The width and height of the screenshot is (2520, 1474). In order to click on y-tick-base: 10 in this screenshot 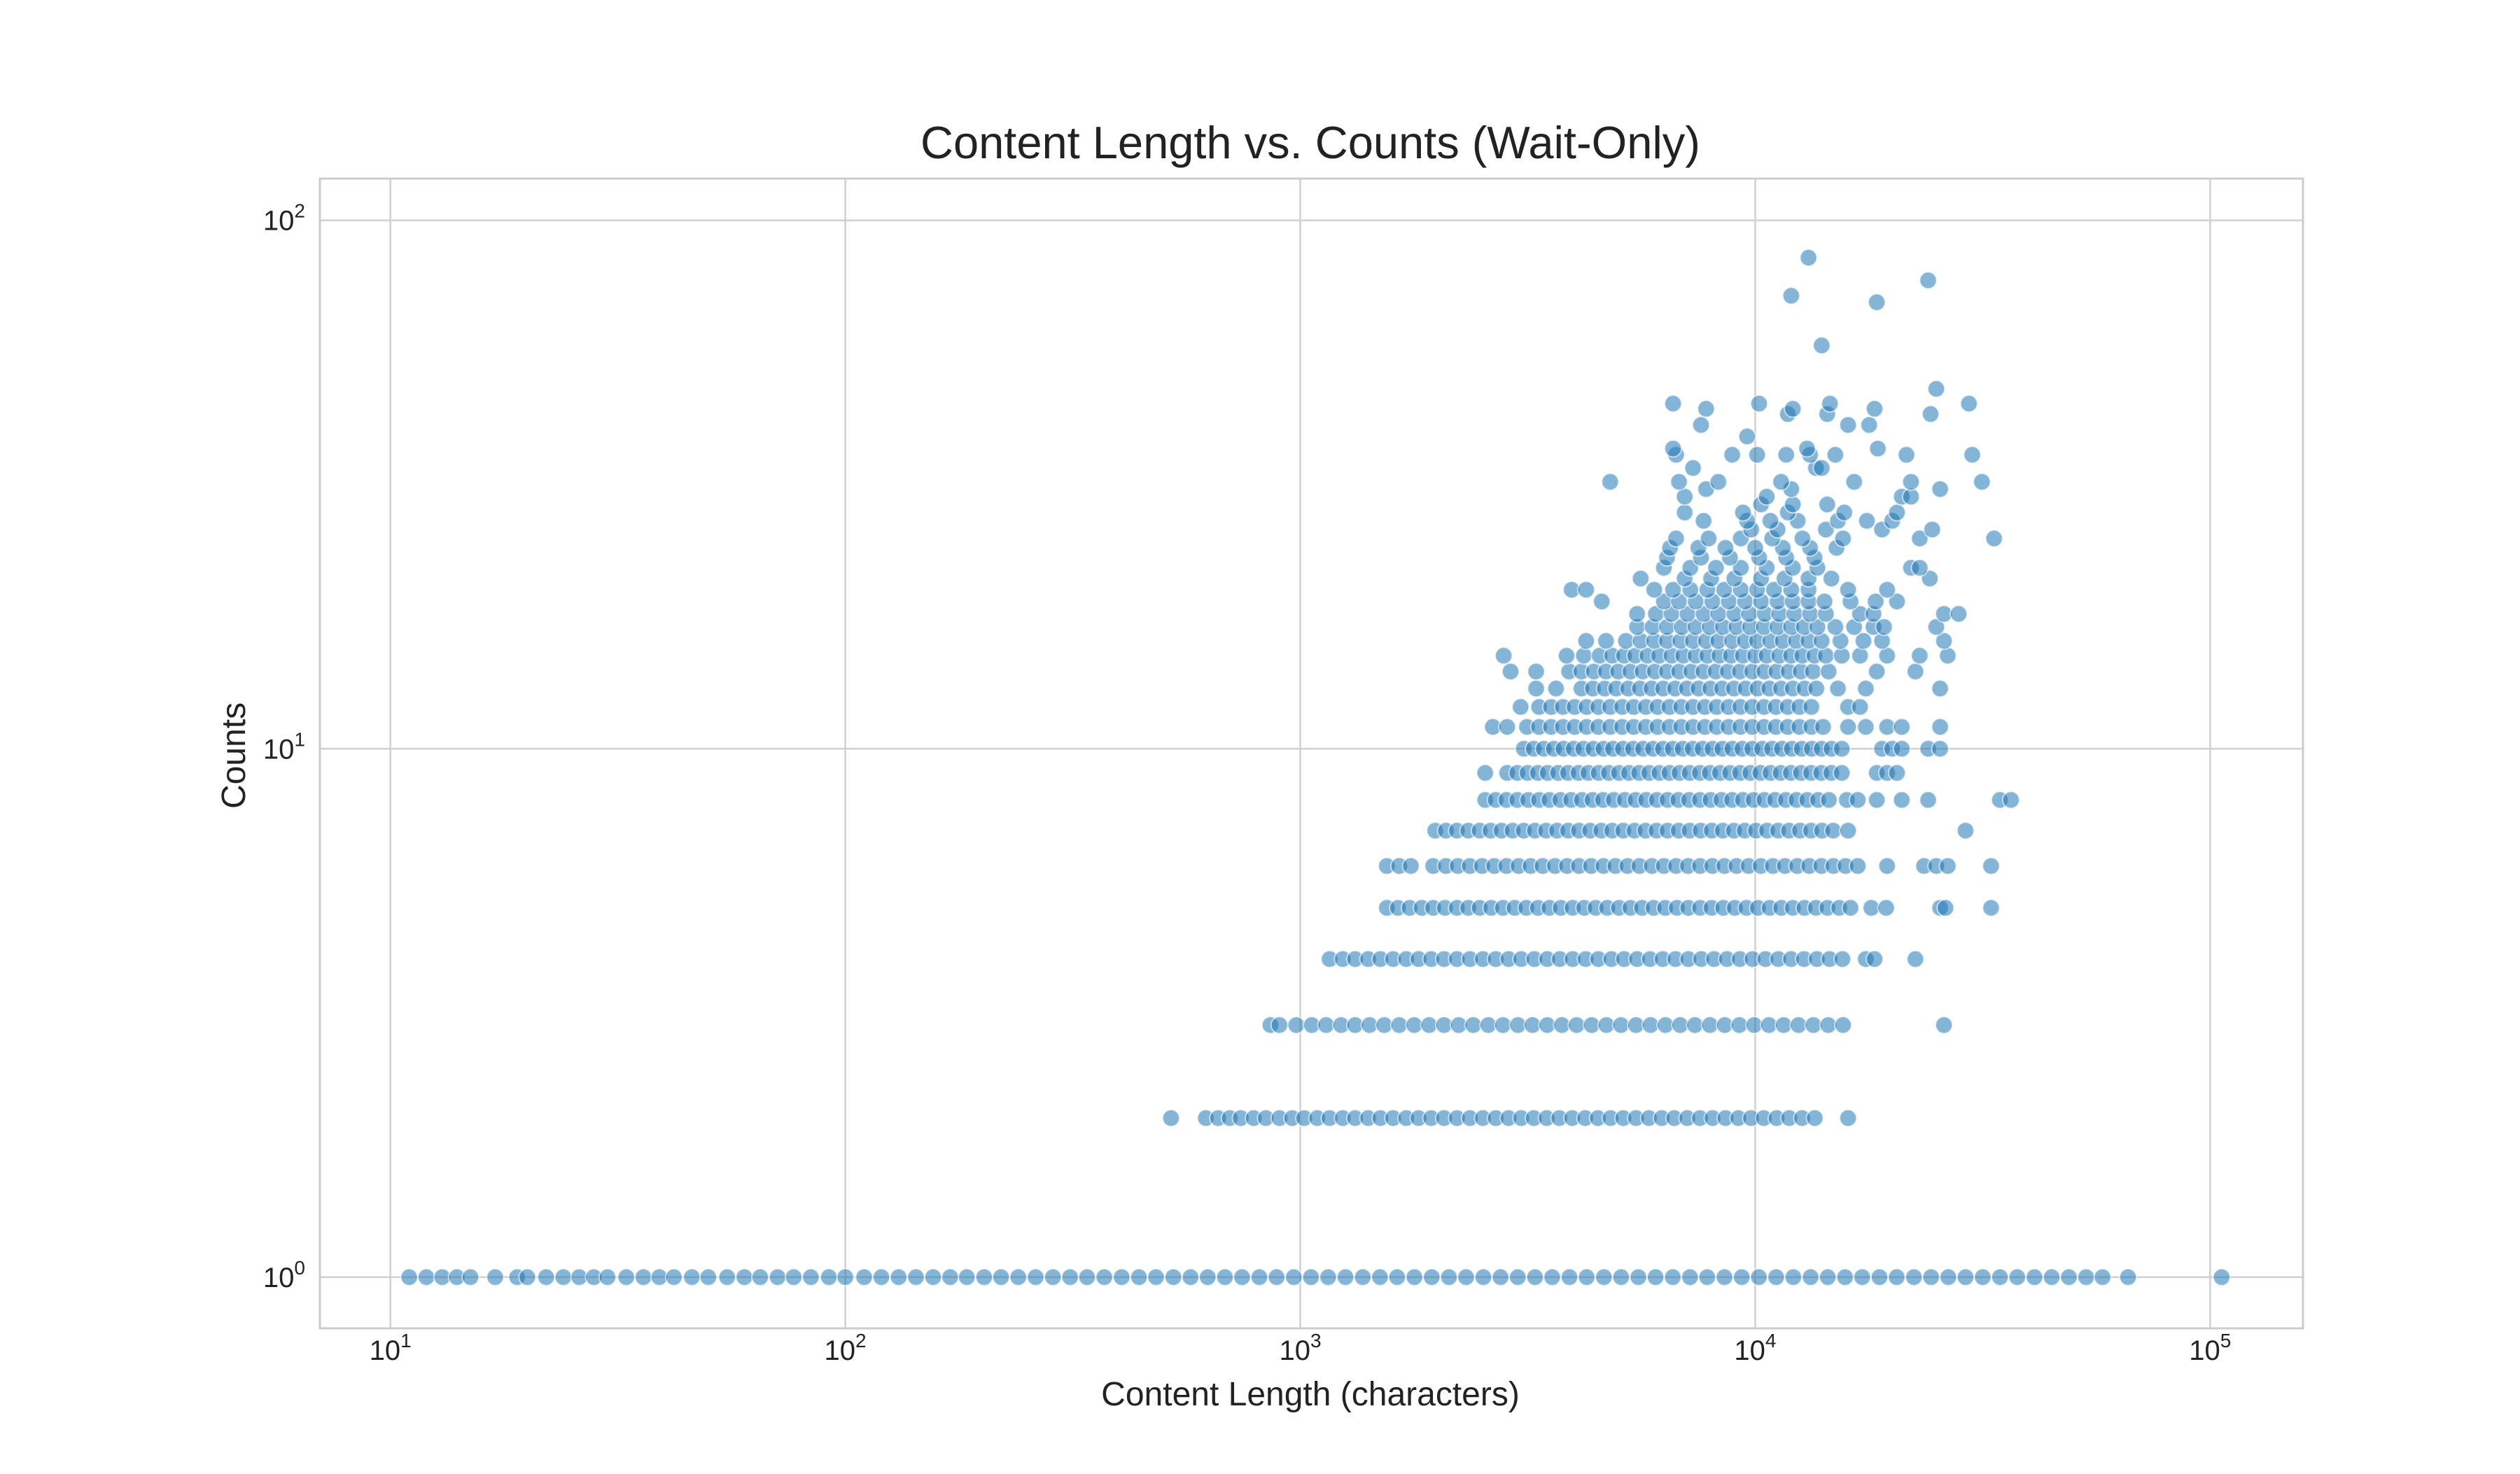, I will do `click(279, 221)`.